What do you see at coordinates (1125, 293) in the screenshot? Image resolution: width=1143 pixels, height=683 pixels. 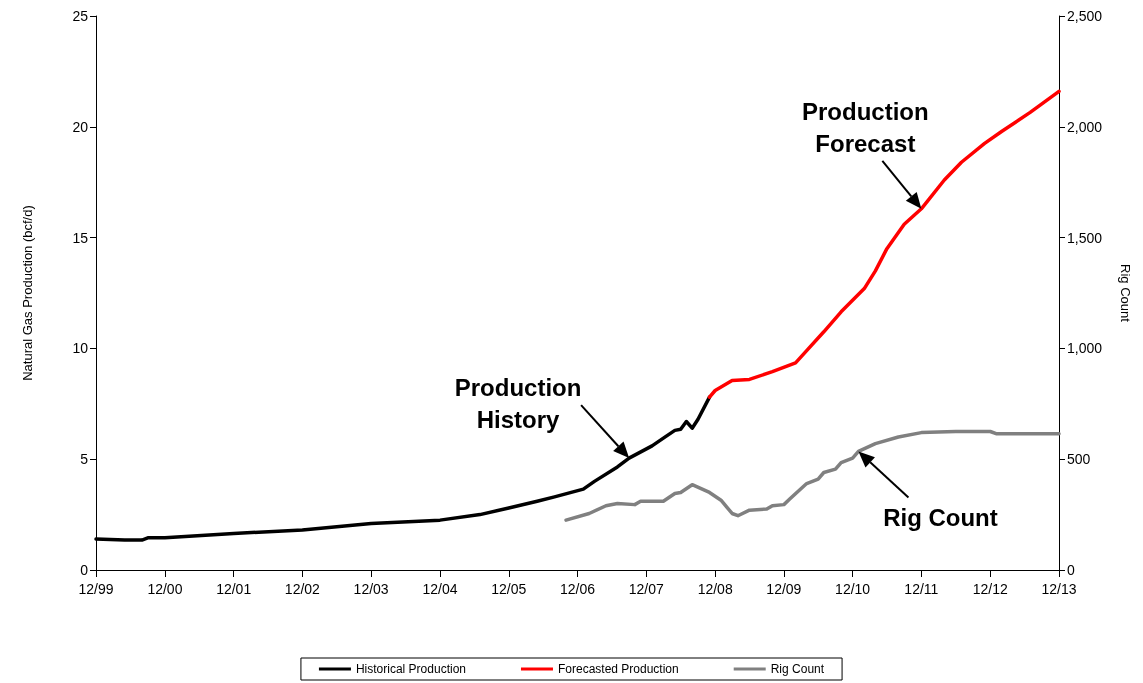 I see `y2-axis-title: Rig Count` at bounding box center [1125, 293].